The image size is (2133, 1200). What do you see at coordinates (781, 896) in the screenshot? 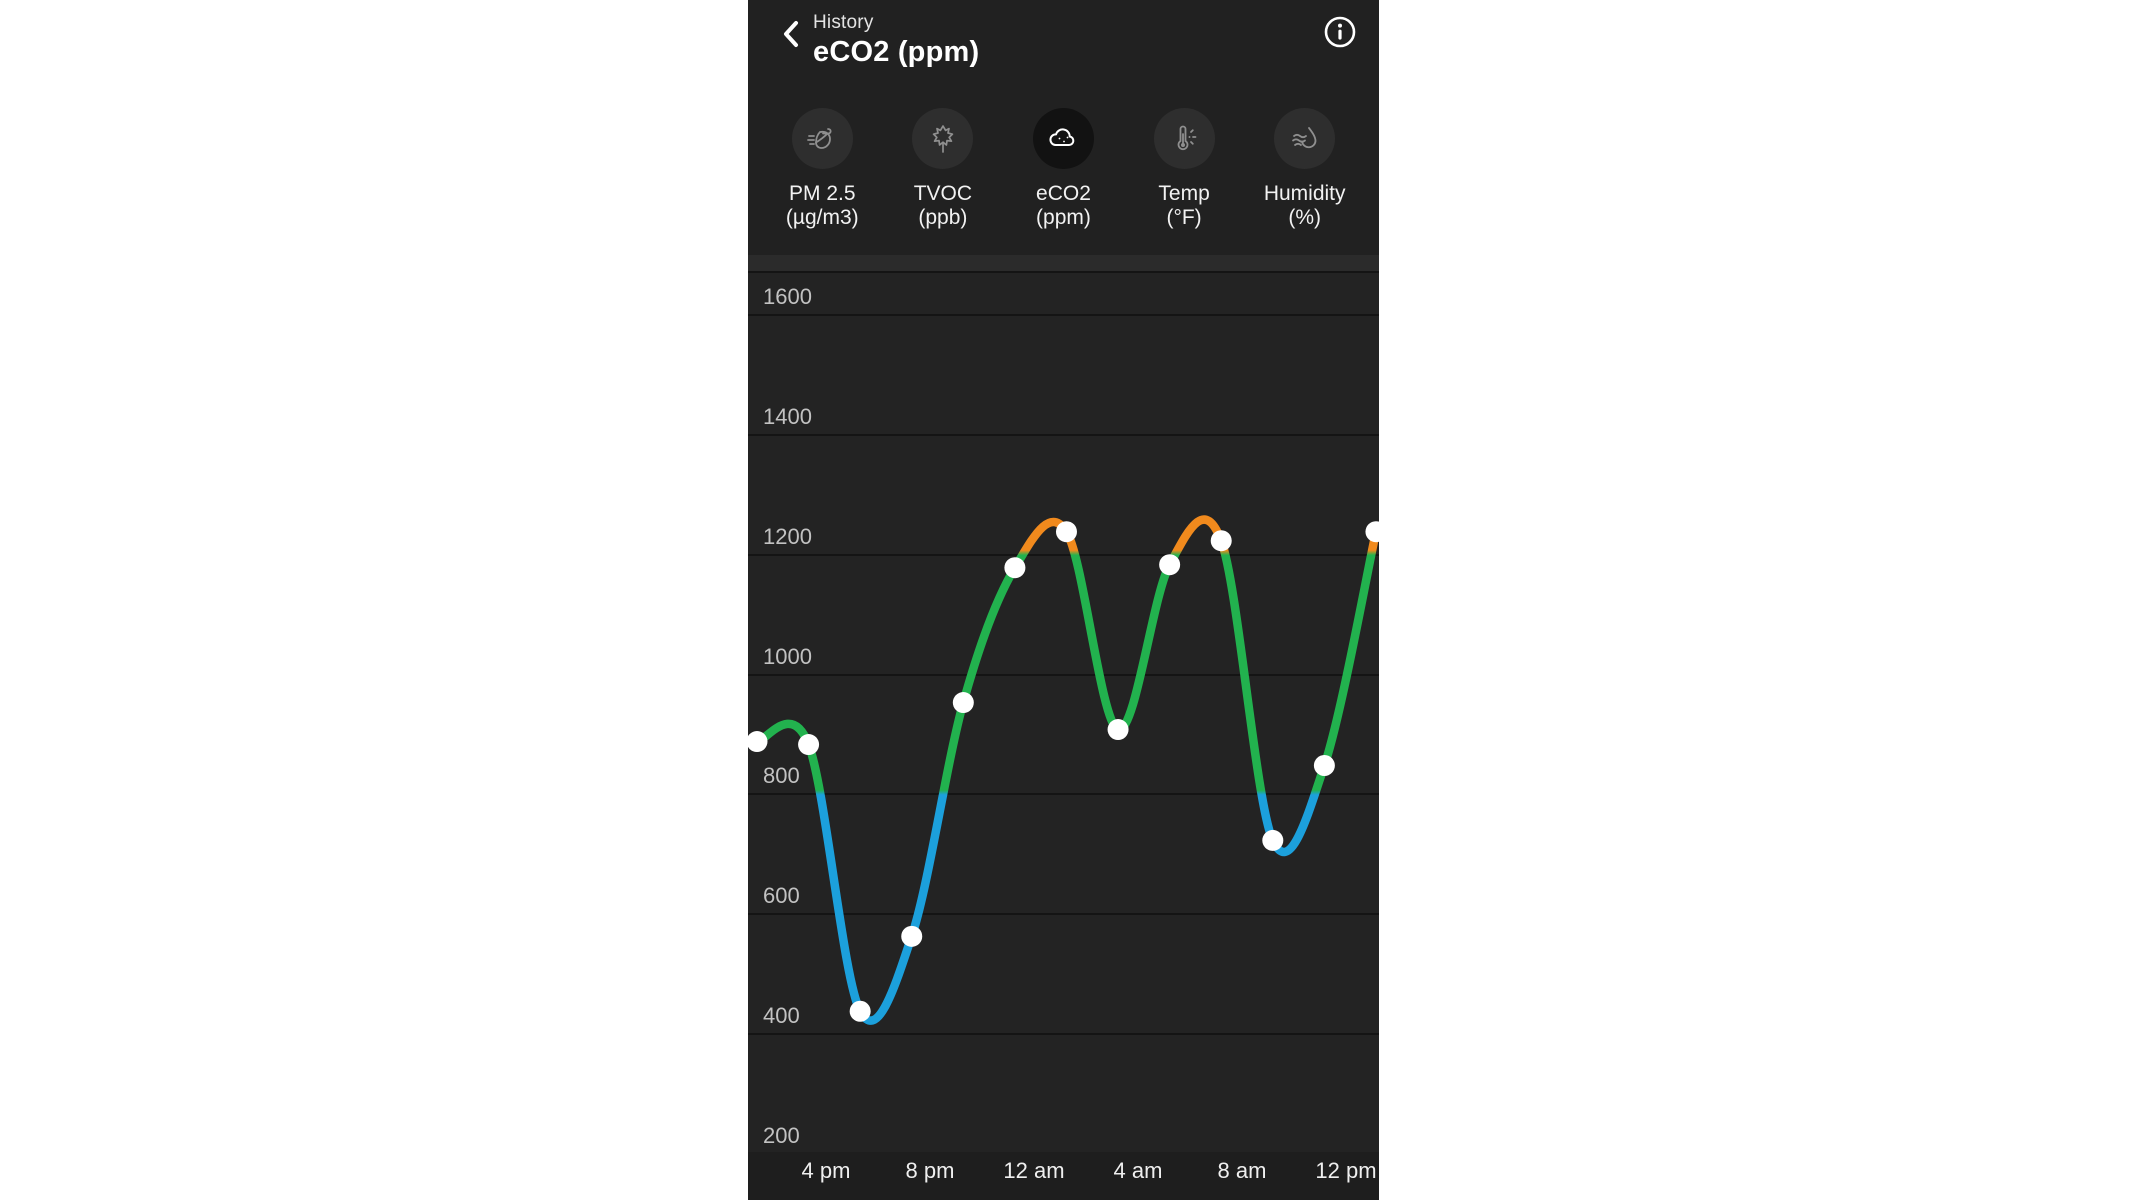
I see `y-tick-label: 600` at bounding box center [781, 896].